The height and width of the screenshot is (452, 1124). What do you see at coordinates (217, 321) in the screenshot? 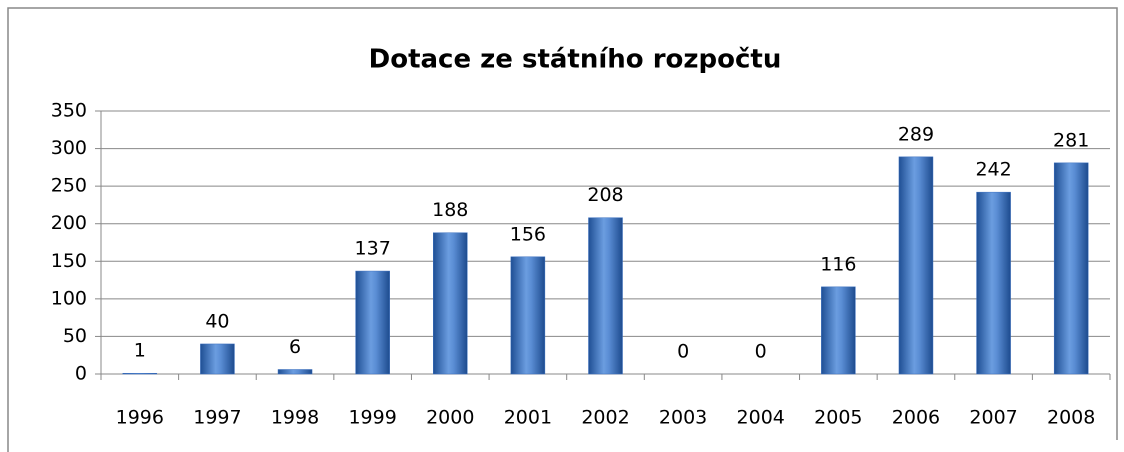
I see `data-label: 40` at bounding box center [217, 321].